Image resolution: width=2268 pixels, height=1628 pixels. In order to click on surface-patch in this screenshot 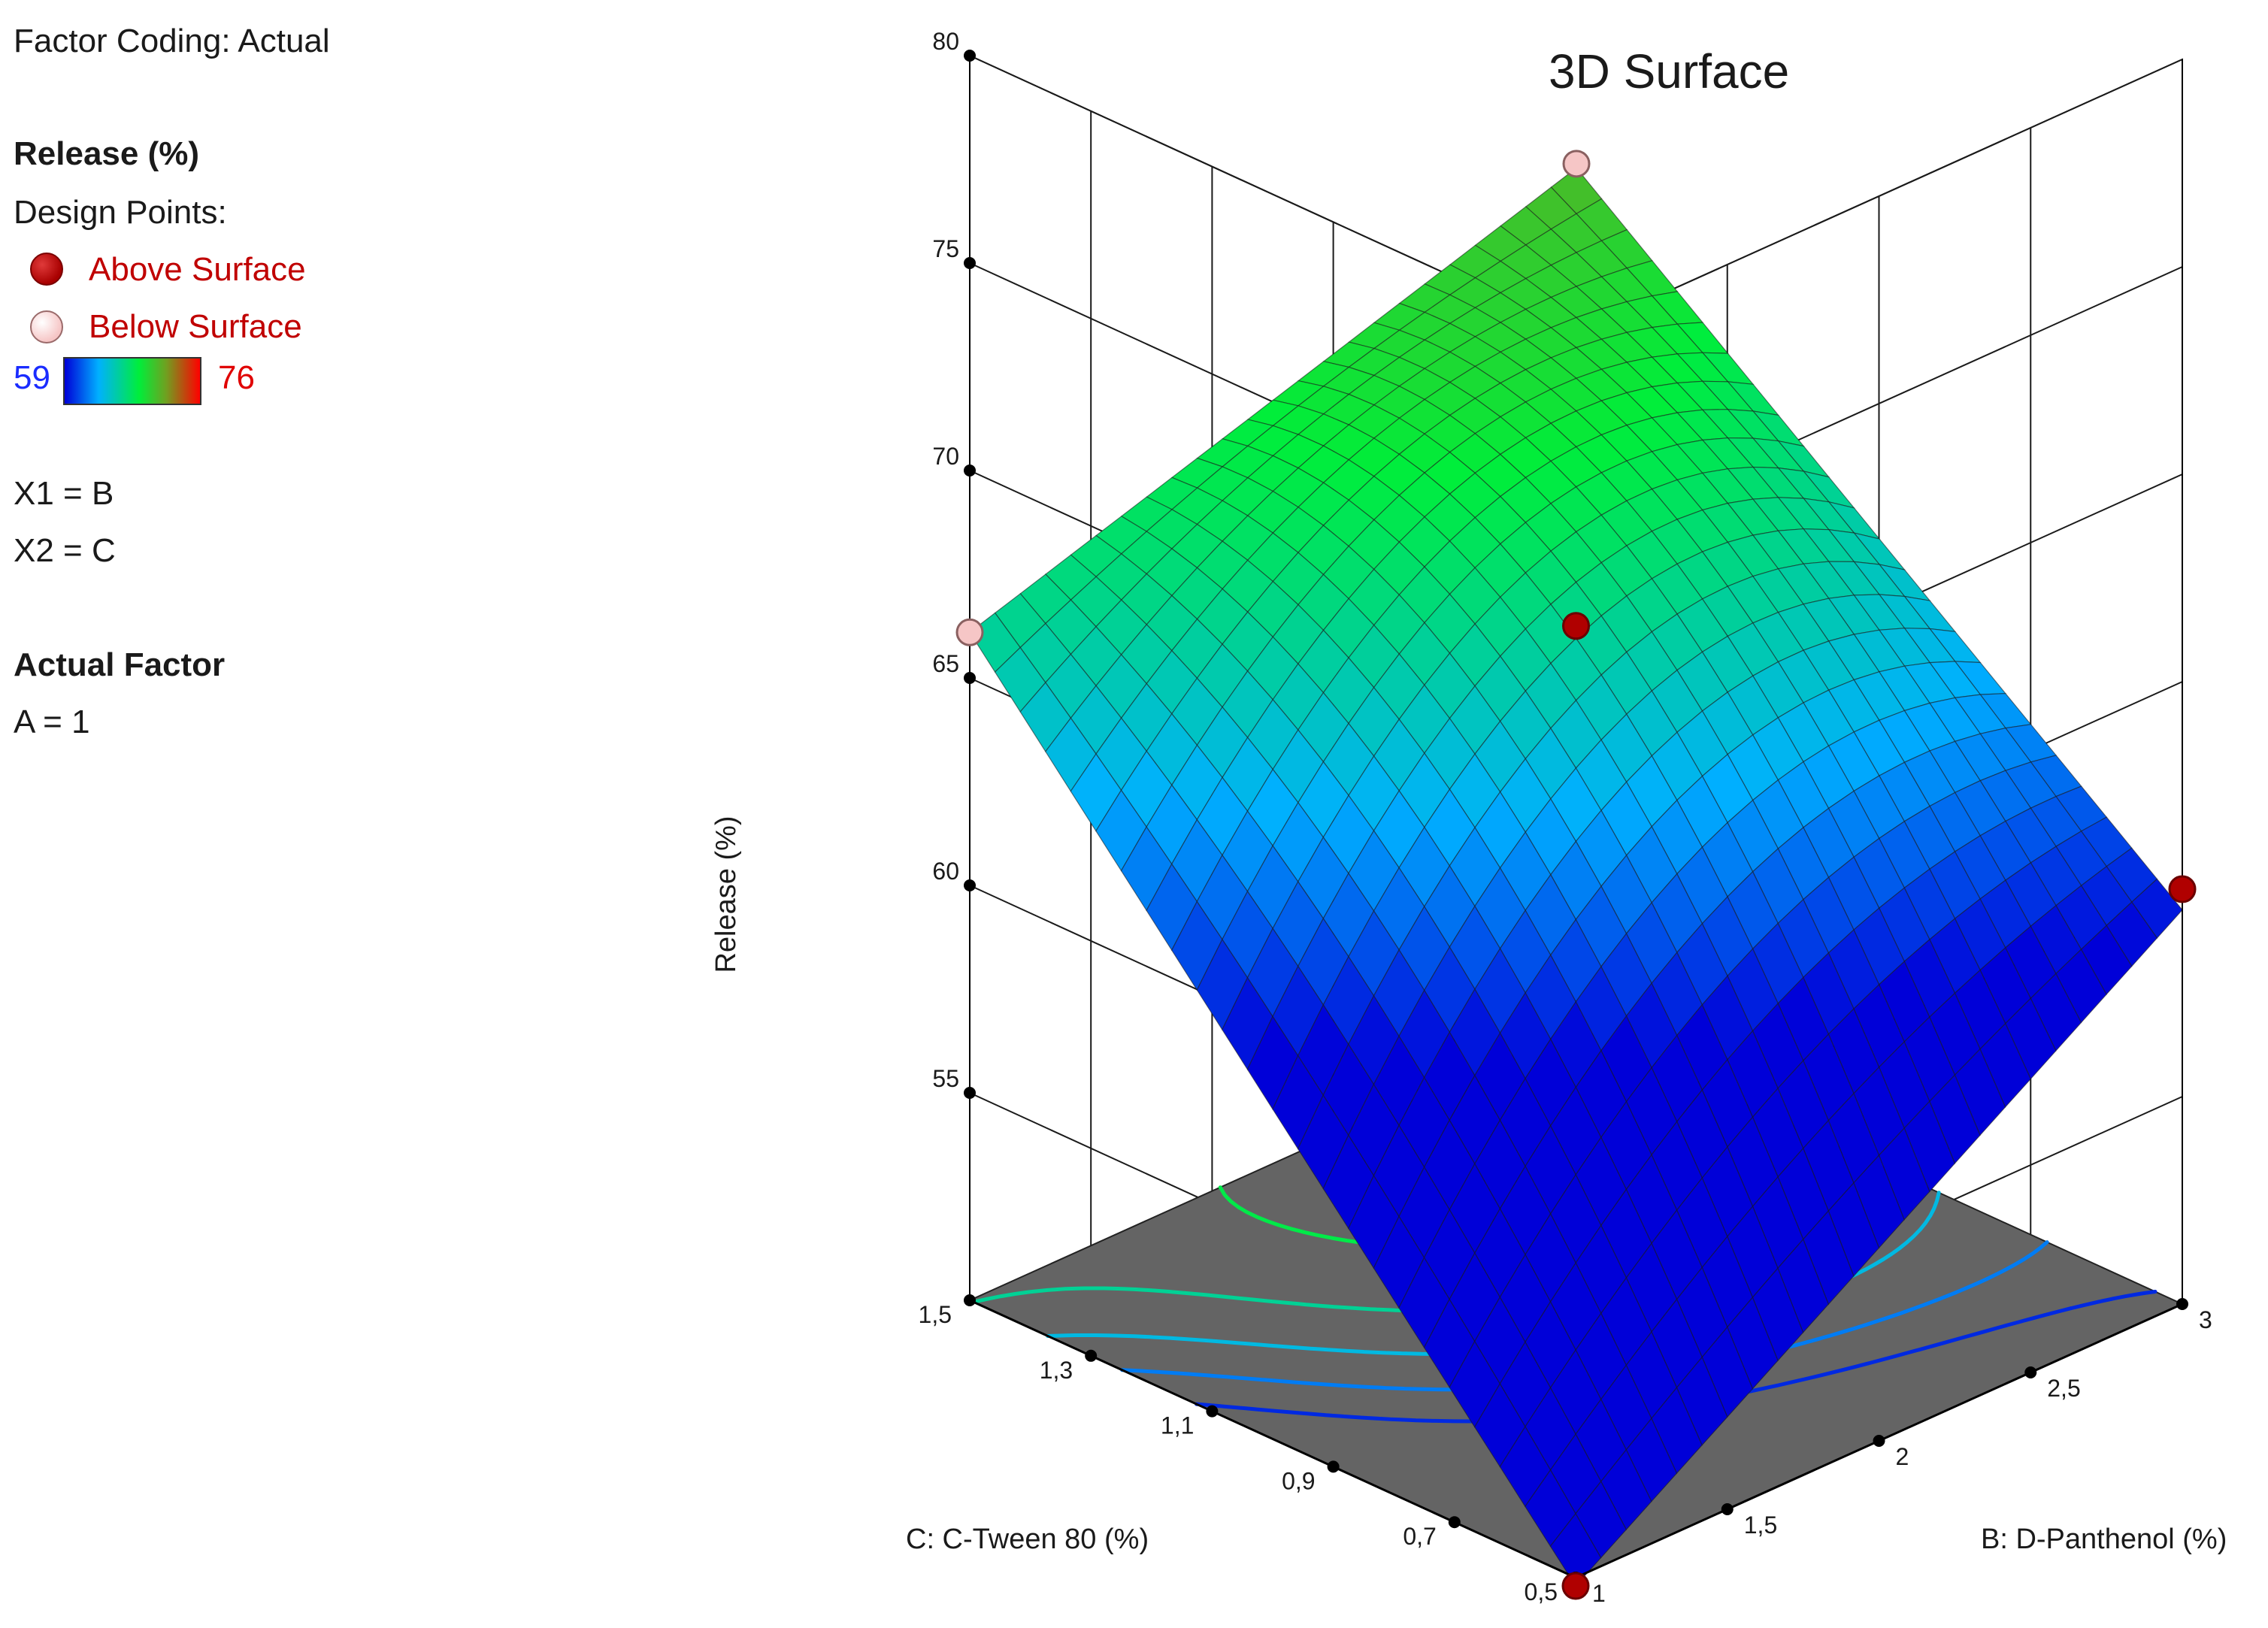, I will do `click(1575, 1549)`.